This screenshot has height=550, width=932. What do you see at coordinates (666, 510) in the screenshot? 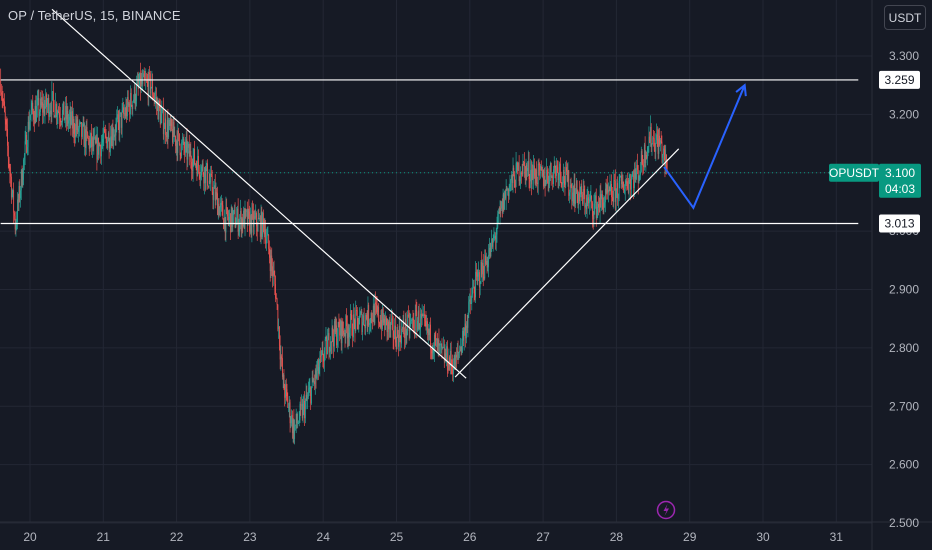
I see `lightning-icon` at bounding box center [666, 510].